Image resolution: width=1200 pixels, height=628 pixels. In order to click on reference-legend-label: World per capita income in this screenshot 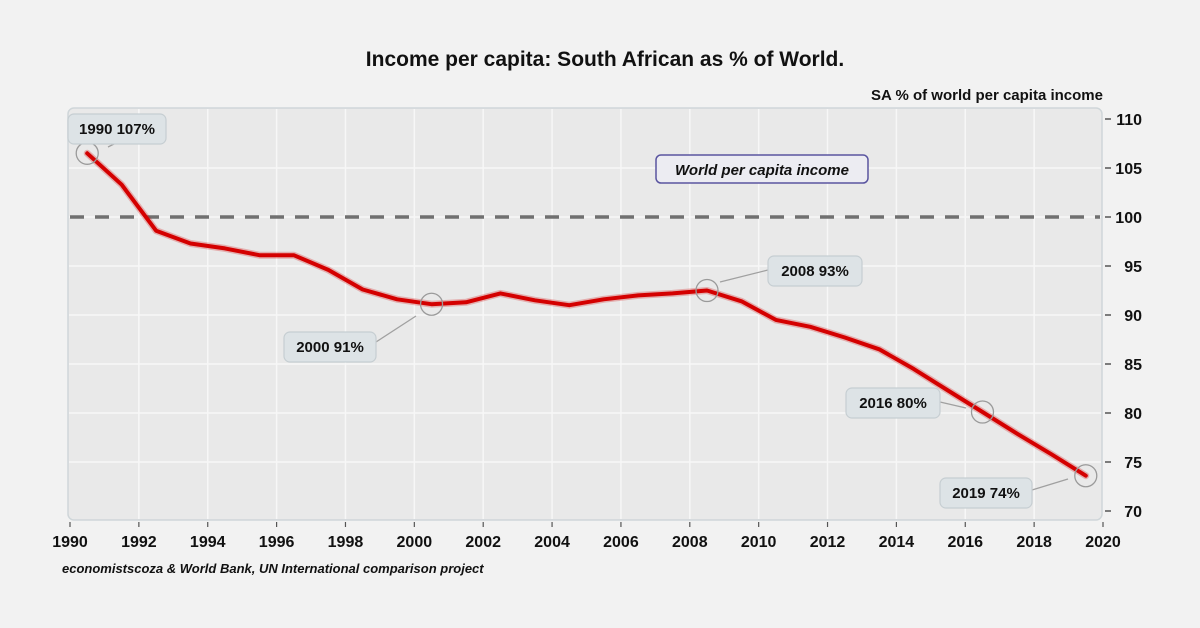, I will do `click(762, 170)`.